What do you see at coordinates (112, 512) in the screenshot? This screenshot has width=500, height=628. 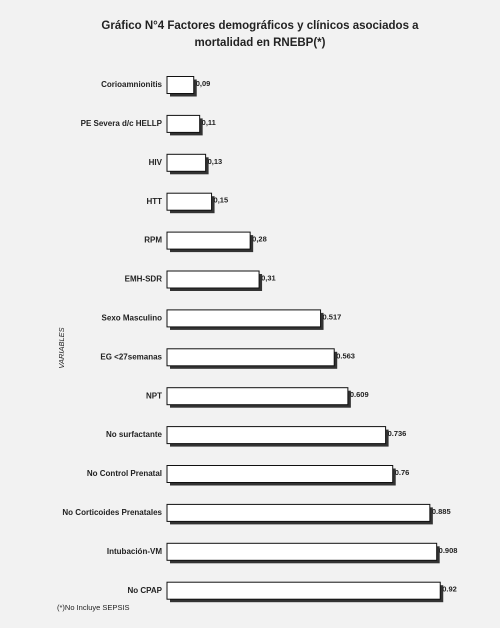 I see `category-label: No Corticoides Prenatales` at bounding box center [112, 512].